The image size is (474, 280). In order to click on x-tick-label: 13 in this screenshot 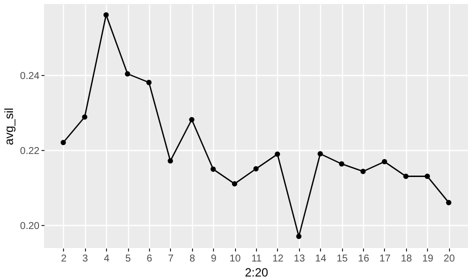, I will do `click(300, 259)`.